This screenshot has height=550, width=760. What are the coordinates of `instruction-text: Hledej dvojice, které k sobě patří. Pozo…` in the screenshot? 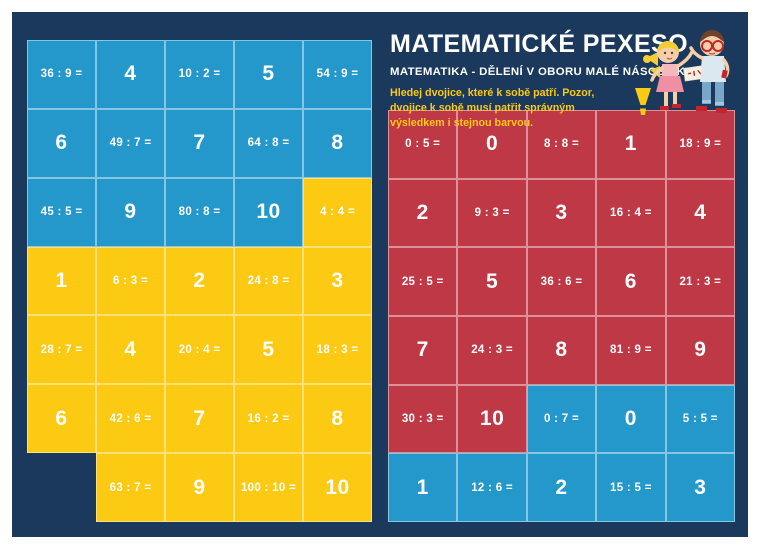 It's located at (492, 108).